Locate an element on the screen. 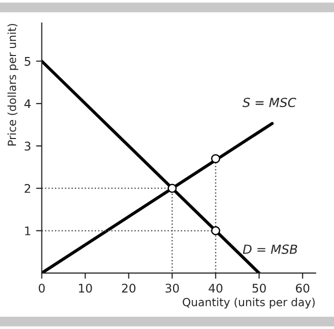  x-tick-label: 10 is located at coordinates (85, 288).